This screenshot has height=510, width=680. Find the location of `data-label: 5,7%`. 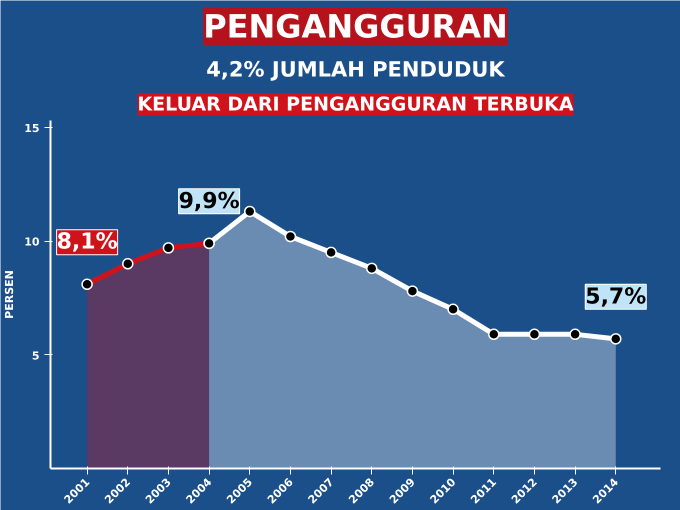

data-label: 5,7% is located at coordinates (615, 297).